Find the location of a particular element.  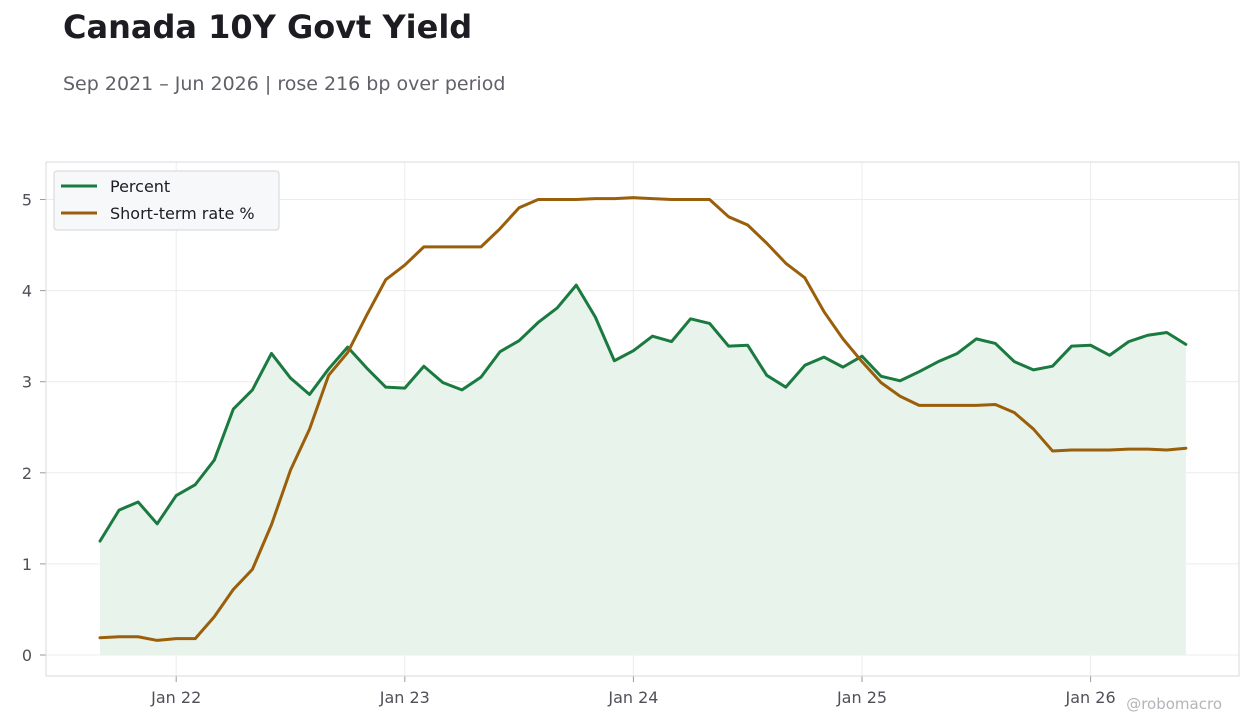

y-tick-label: 2 is located at coordinates (27, 473).